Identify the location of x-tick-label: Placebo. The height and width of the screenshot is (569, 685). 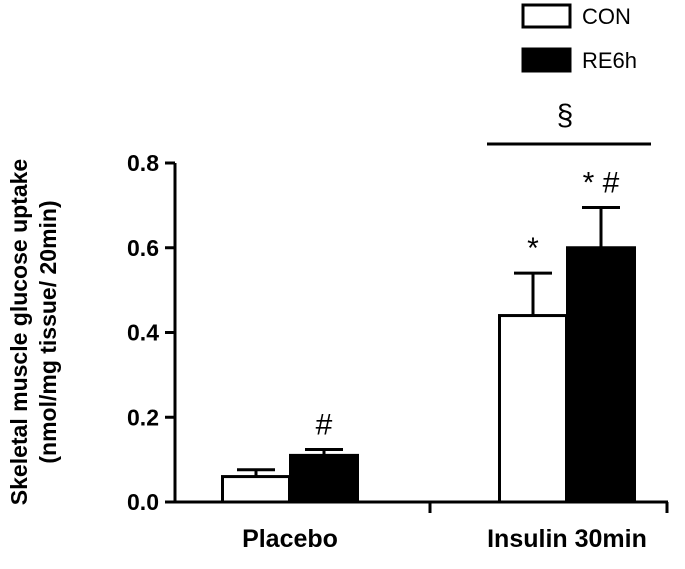
(290, 539).